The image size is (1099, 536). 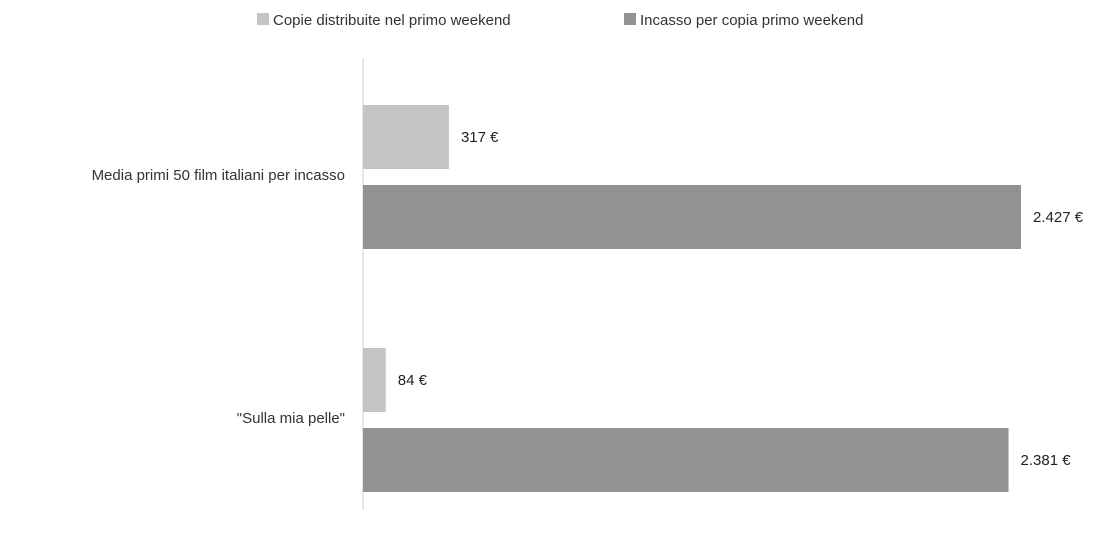 I want to click on legend-label-copie: Copie distribuite nel primo weekend, so click(x=392, y=20).